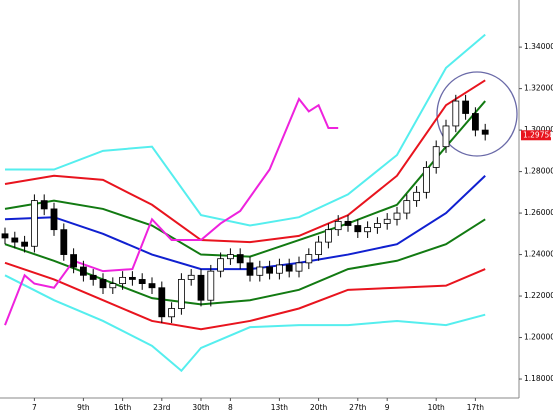 The image size is (553, 419). Describe the element at coordinates (538, 295) in the screenshot. I see `y-tick-label: 1.22000` at that location.